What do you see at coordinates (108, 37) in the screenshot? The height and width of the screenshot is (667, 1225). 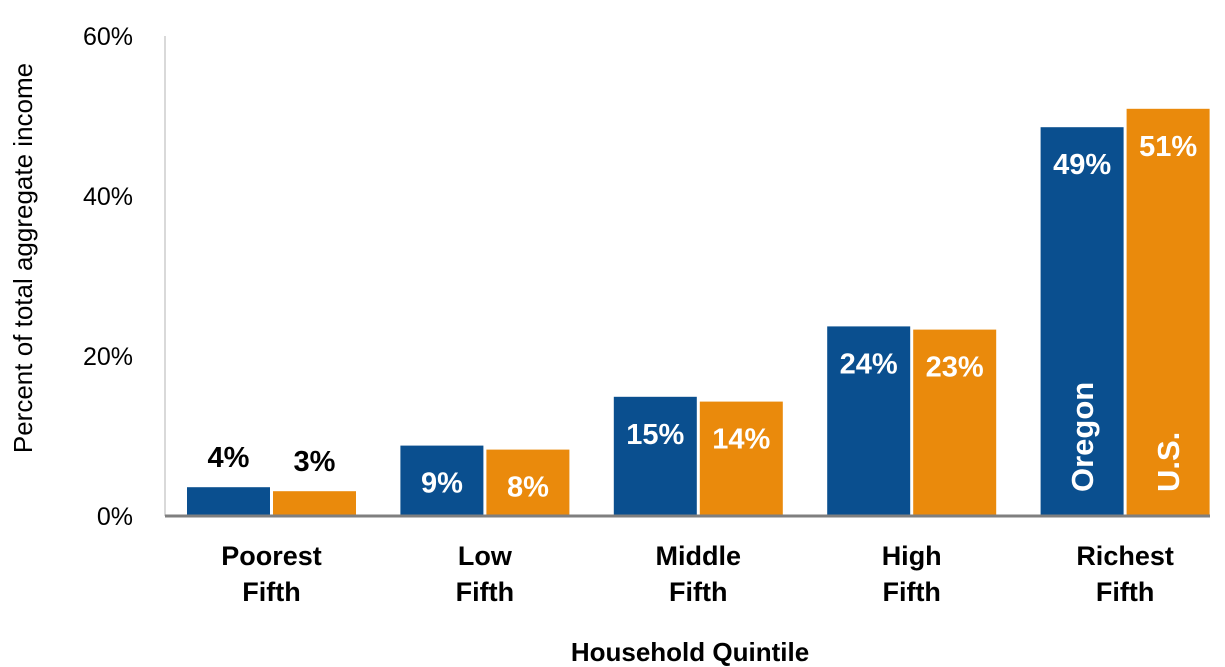 I see `y-tick-label: 60%` at bounding box center [108, 37].